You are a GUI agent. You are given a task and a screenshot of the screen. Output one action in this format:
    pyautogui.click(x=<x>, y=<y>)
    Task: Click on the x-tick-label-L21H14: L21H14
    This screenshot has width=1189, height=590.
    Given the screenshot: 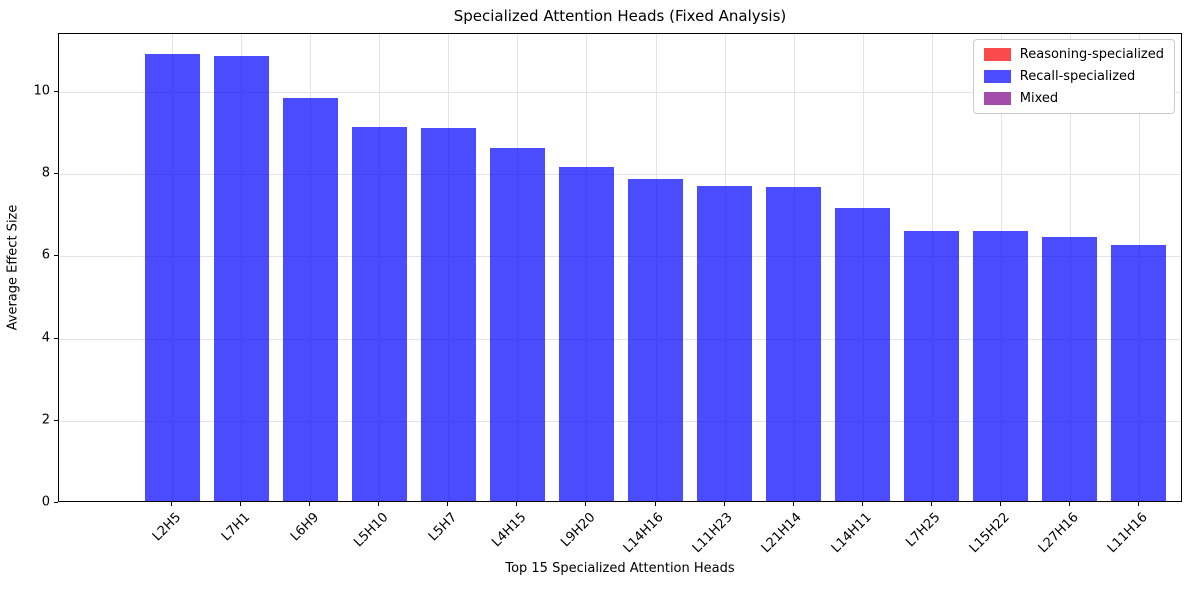 What is the action you would take?
    pyautogui.click(x=782, y=533)
    